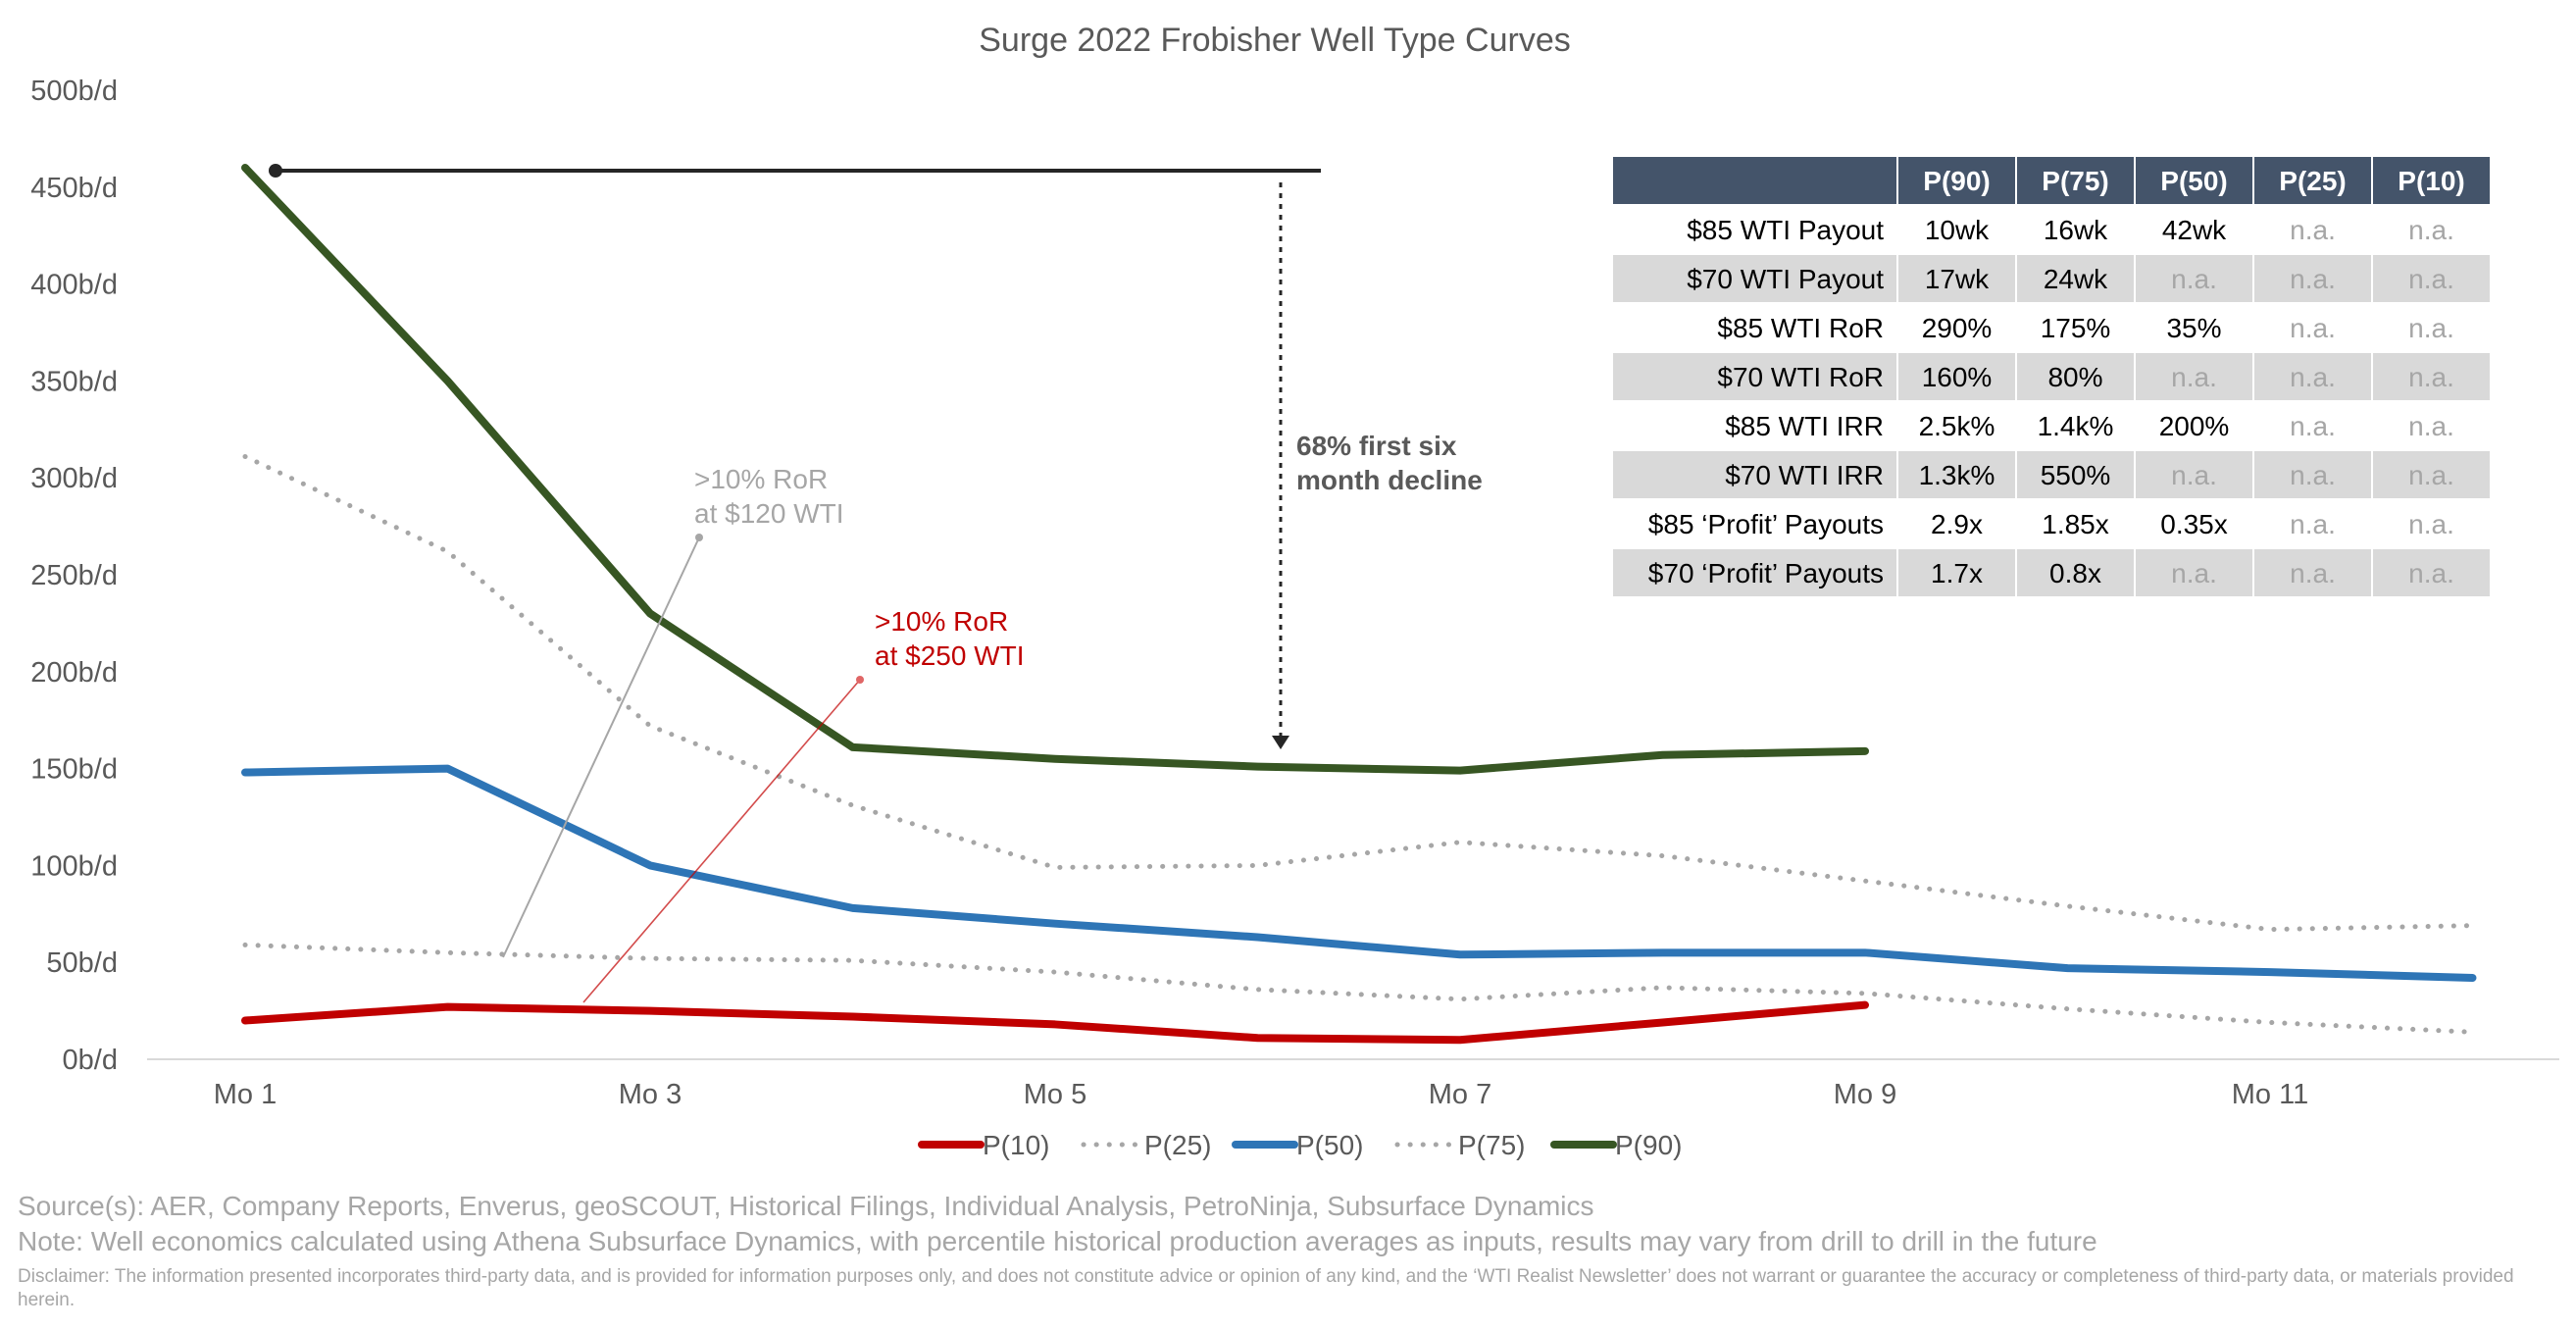 Image resolution: width=2576 pixels, height=1329 pixels. I want to click on y-tick-label: 100b/d, so click(74, 866).